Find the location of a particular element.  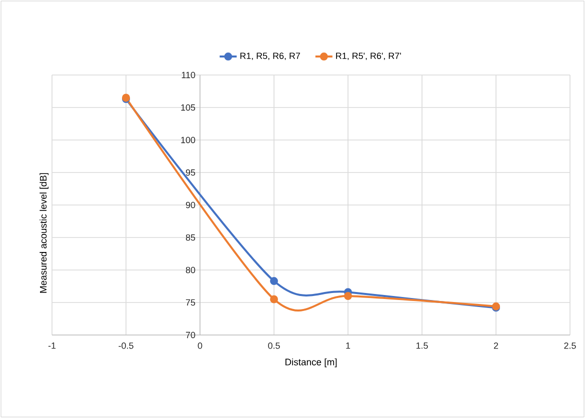

x-tick-label: 1 is located at coordinates (348, 345).